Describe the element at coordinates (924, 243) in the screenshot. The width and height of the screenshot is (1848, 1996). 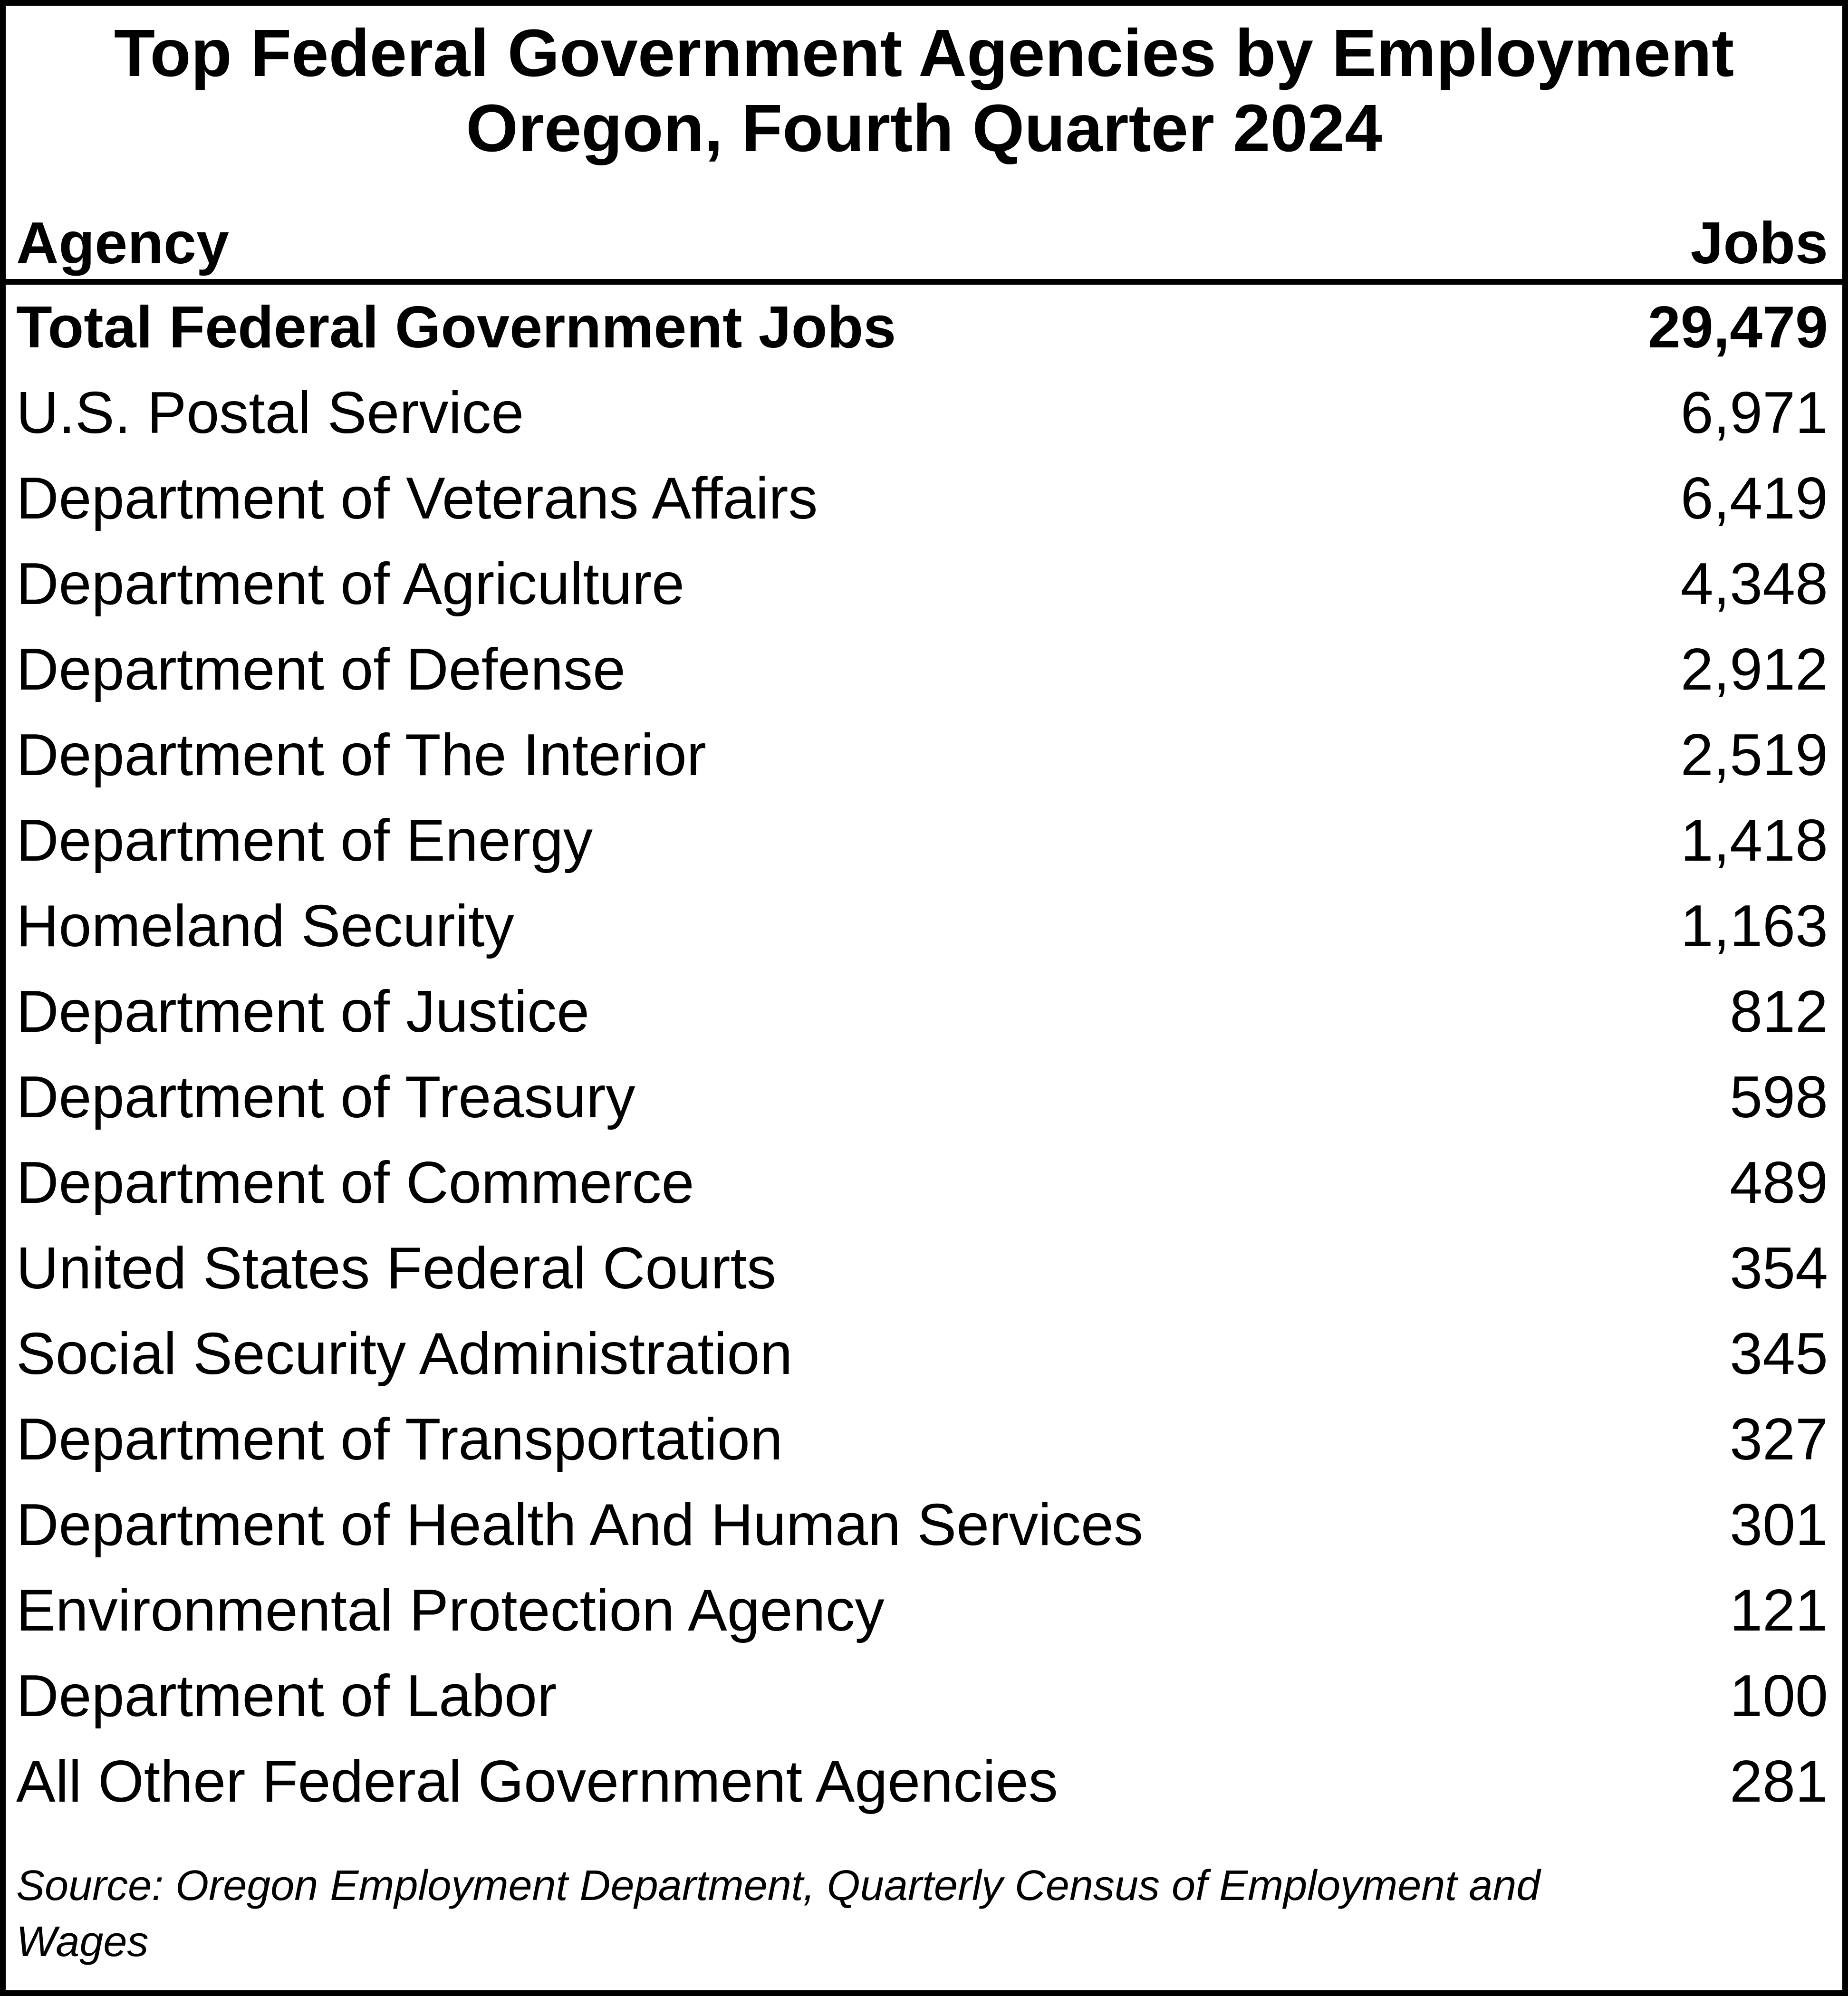
I see `column-header-row: Agency Jobs` at that location.